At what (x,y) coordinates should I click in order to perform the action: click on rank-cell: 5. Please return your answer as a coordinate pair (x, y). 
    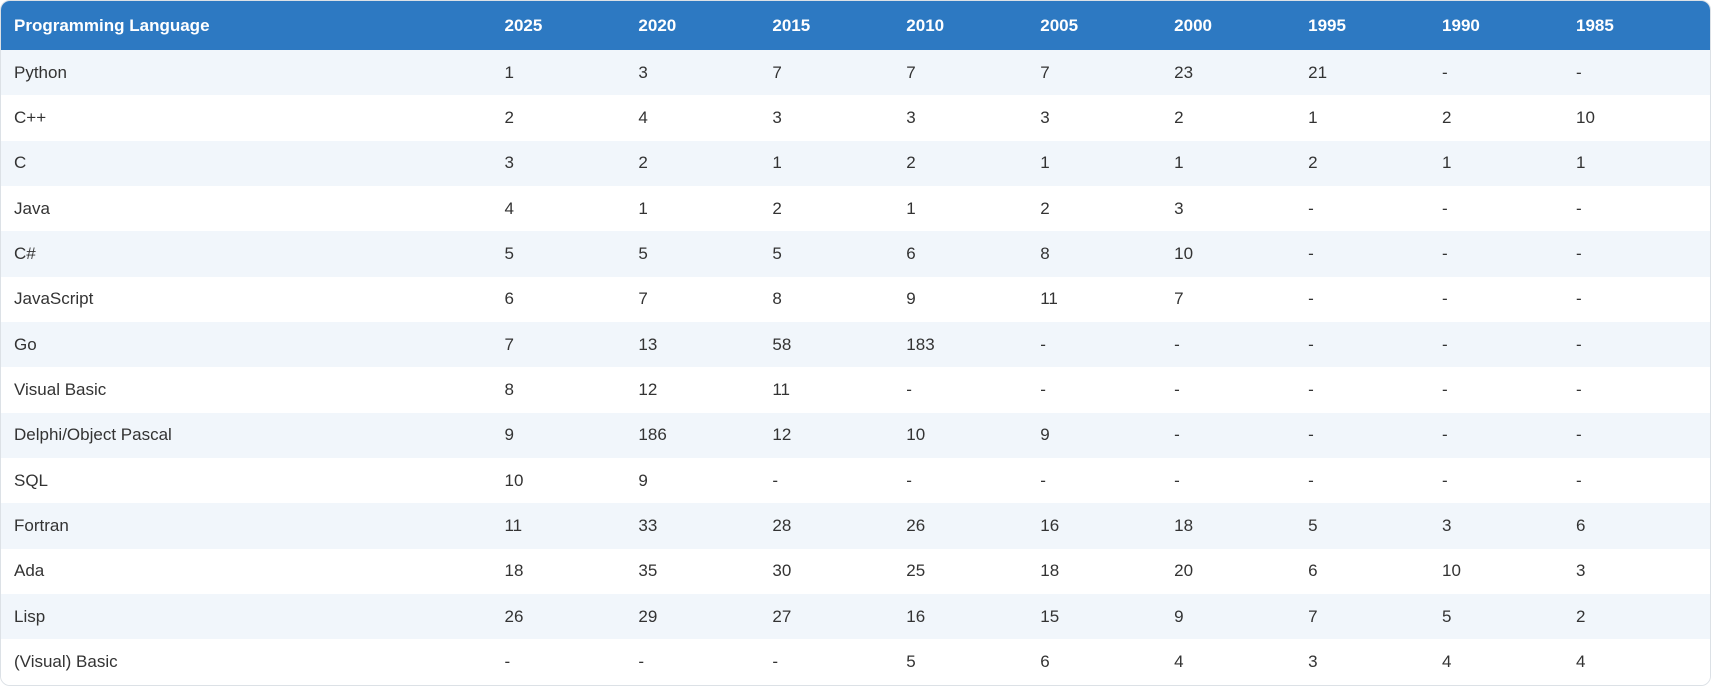
    Looking at the image, I should click on (643, 254).